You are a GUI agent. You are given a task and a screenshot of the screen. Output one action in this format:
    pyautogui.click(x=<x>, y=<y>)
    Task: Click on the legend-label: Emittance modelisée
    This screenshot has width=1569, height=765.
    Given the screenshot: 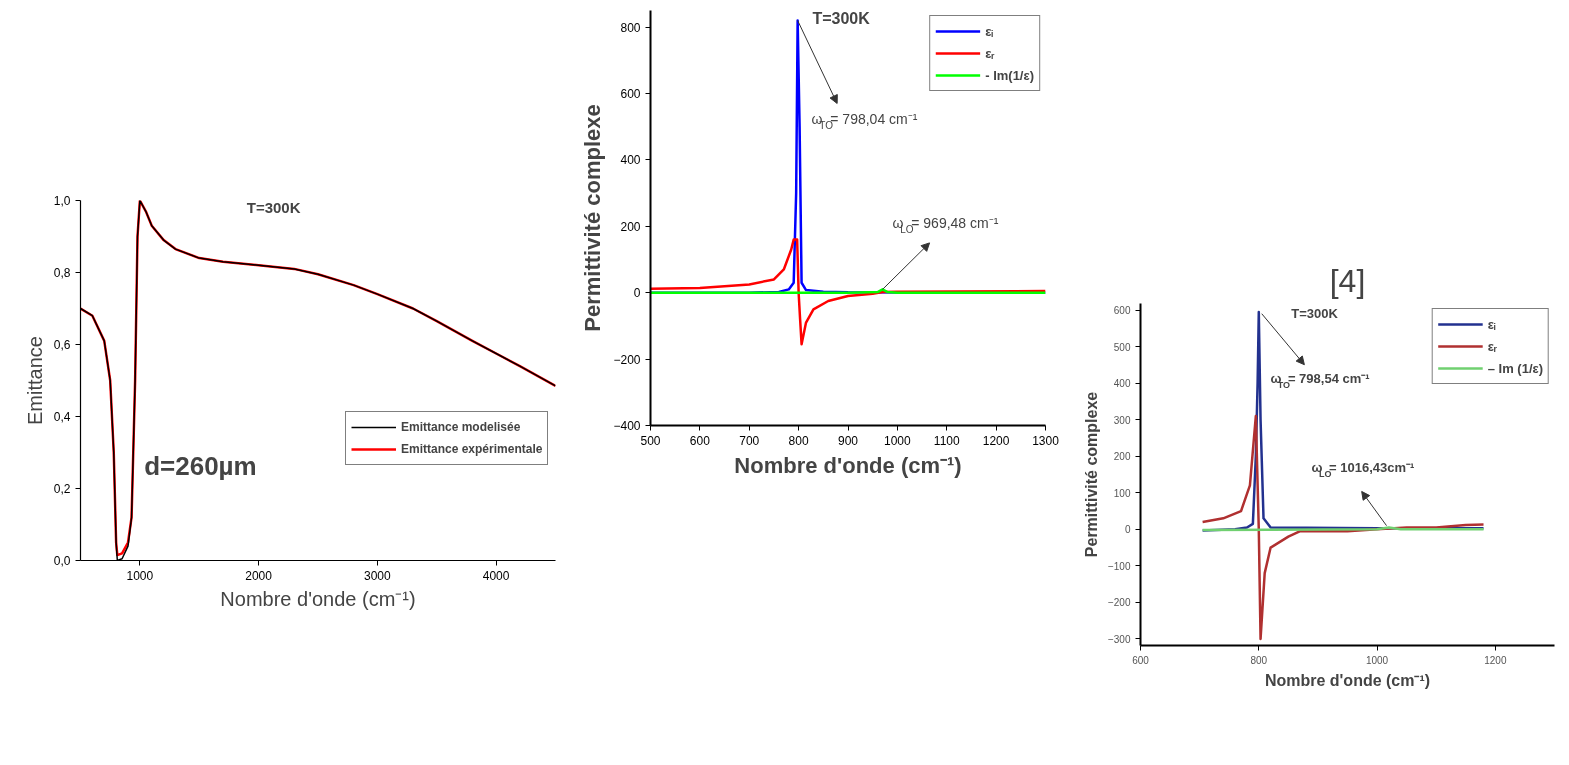 What is the action you would take?
    pyautogui.click(x=461, y=427)
    